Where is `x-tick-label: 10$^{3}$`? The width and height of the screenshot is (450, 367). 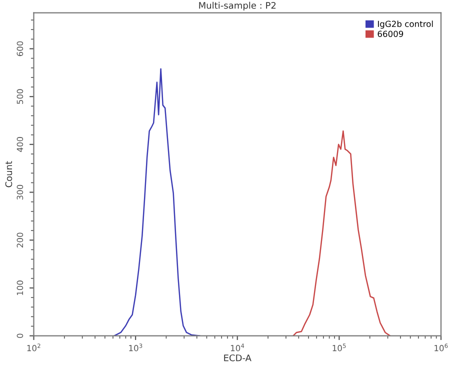 x-tick-label: 10$^{3}$ is located at coordinates (135, 348).